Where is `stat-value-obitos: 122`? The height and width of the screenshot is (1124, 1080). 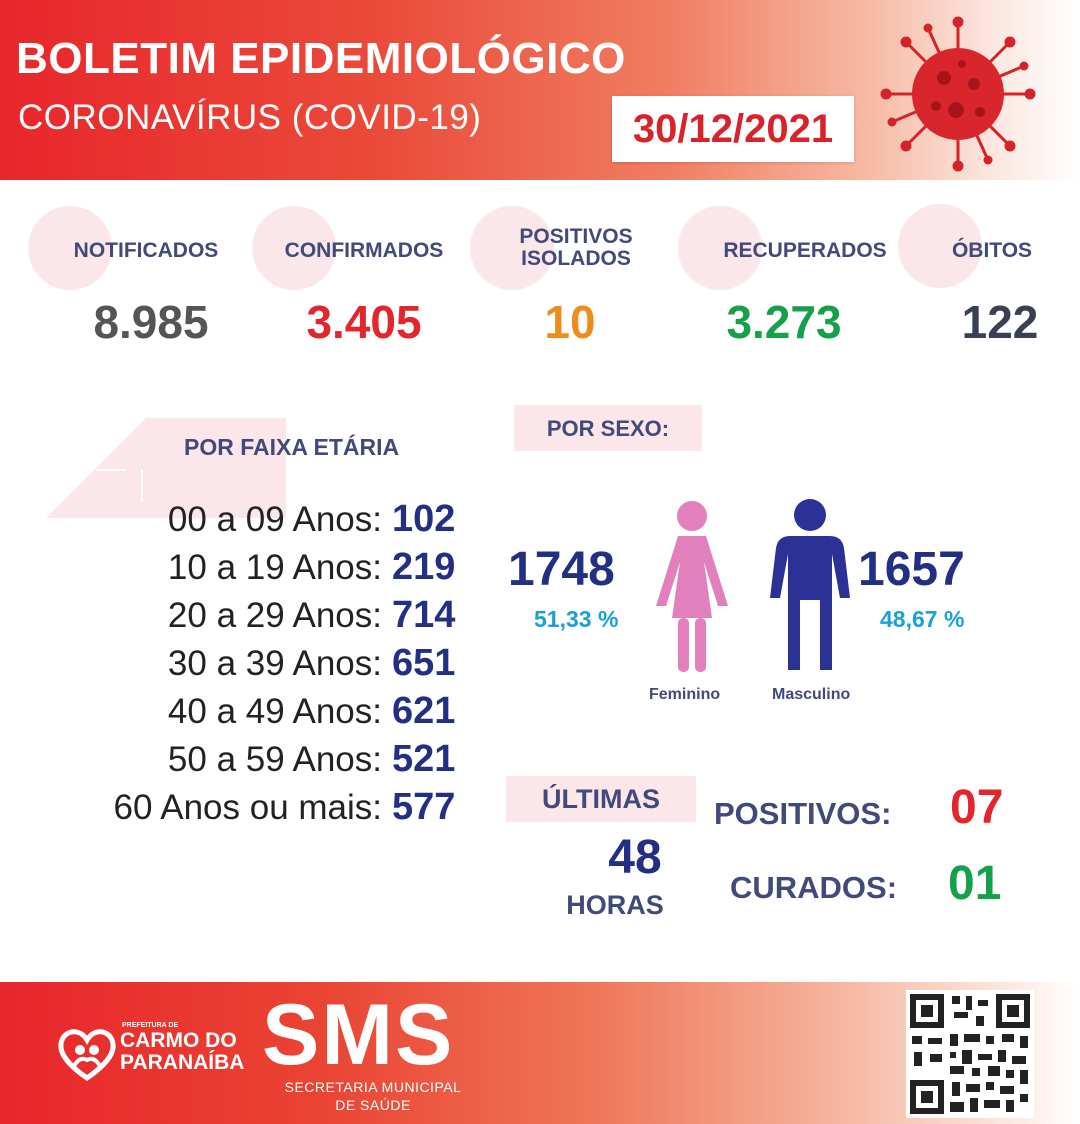
stat-value-obitos: 122 is located at coordinates (1000, 322).